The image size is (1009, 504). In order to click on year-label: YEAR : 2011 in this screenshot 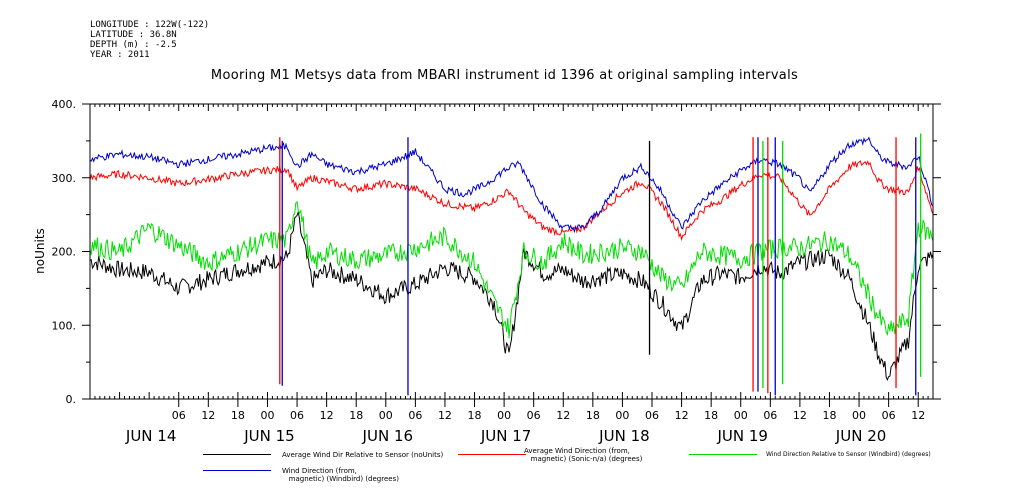, I will do `click(120, 55)`.